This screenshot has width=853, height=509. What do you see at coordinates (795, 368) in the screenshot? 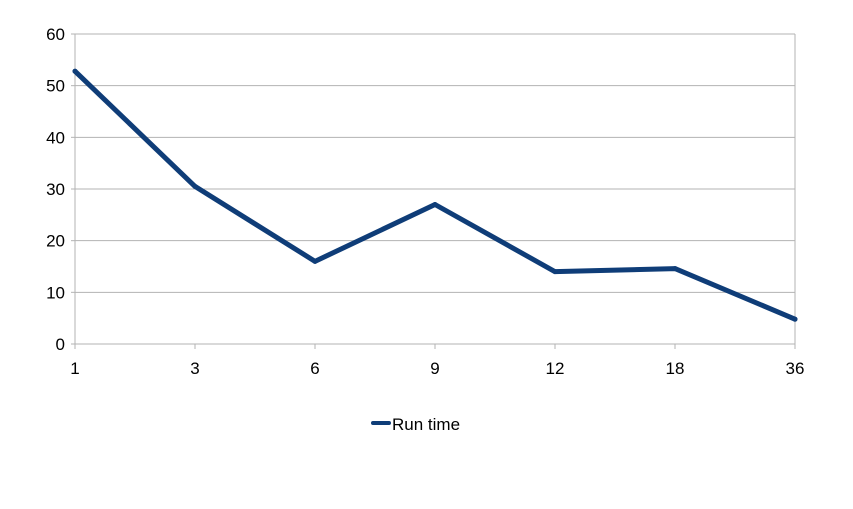
I see `x-tick-label-36: 36` at bounding box center [795, 368].